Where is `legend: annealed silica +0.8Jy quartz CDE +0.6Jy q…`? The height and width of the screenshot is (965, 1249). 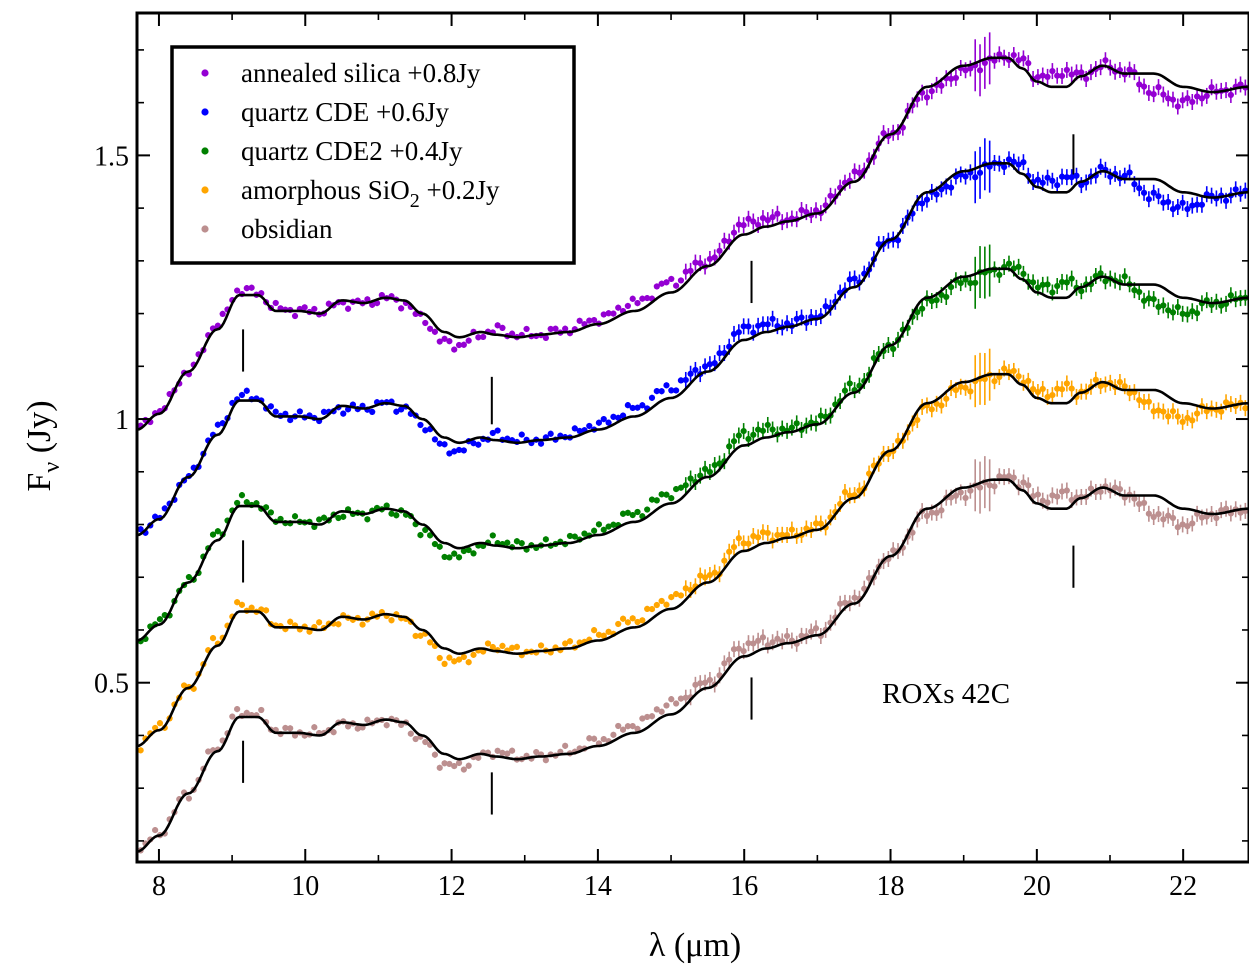 legend: annealed silica +0.8Jy quartz CDE +0.6Jy q… is located at coordinates (373, 155).